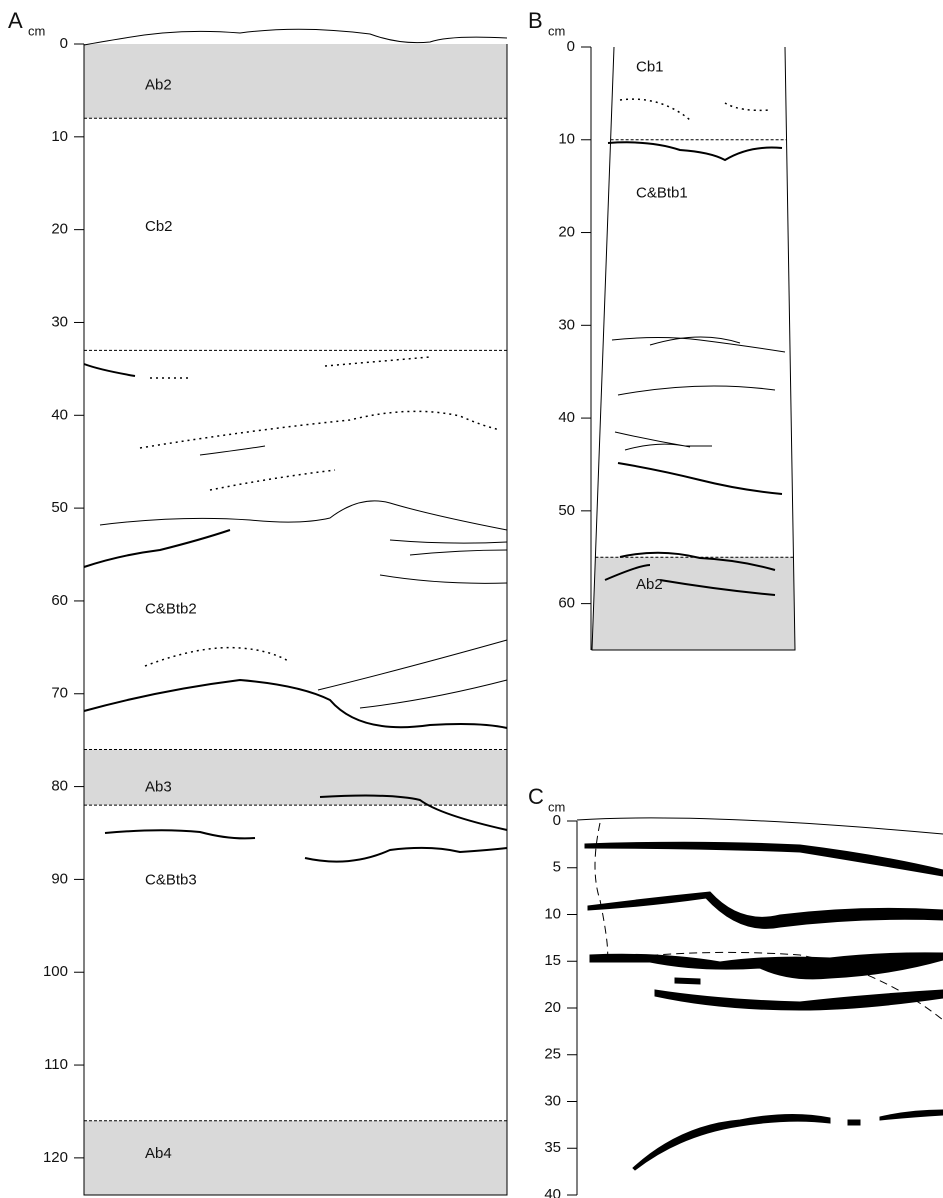 The width and height of the screenshot is (943, 1198). I want to click on horizon-label: C&Btb3, so click(171, 879).